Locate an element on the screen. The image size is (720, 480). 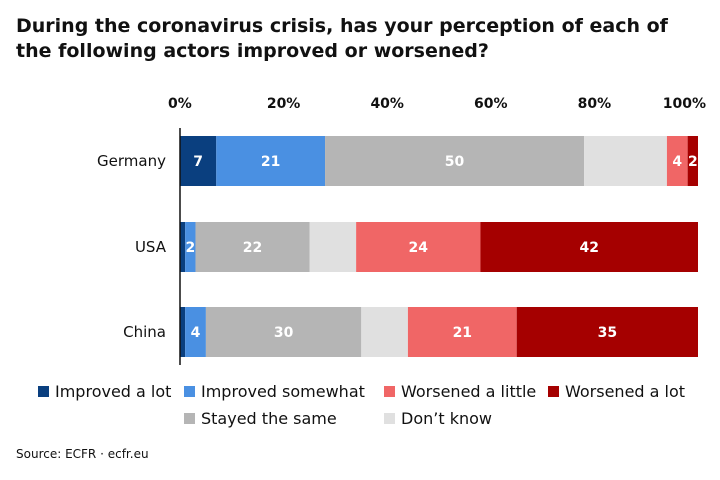
data-label: 24 is located at coordinates (419, 248).